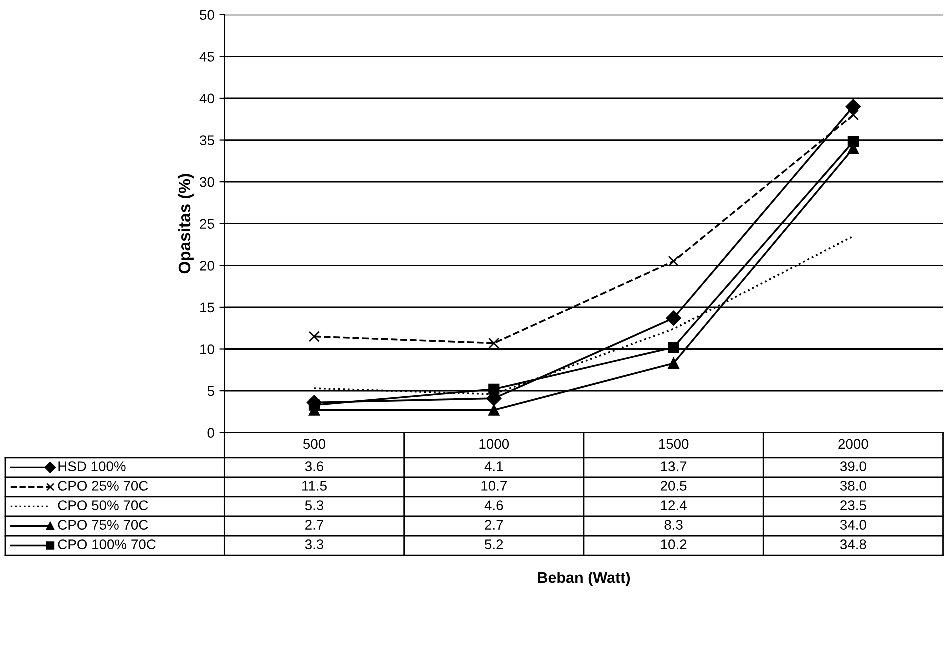 The image size is (948, 647). Describe the element at coordinates (674, 545) in the screenshot. I see `data-label: 10.2` at that location.